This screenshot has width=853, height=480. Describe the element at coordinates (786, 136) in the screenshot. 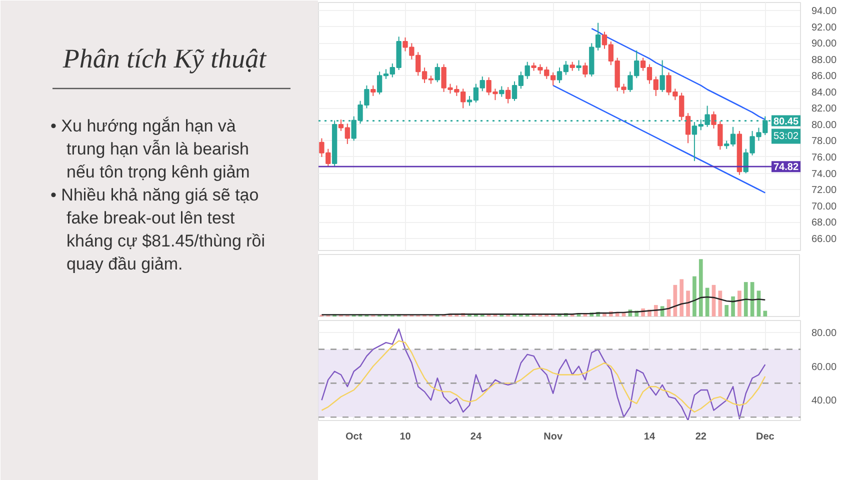

I see `text: 53:02` at that location.